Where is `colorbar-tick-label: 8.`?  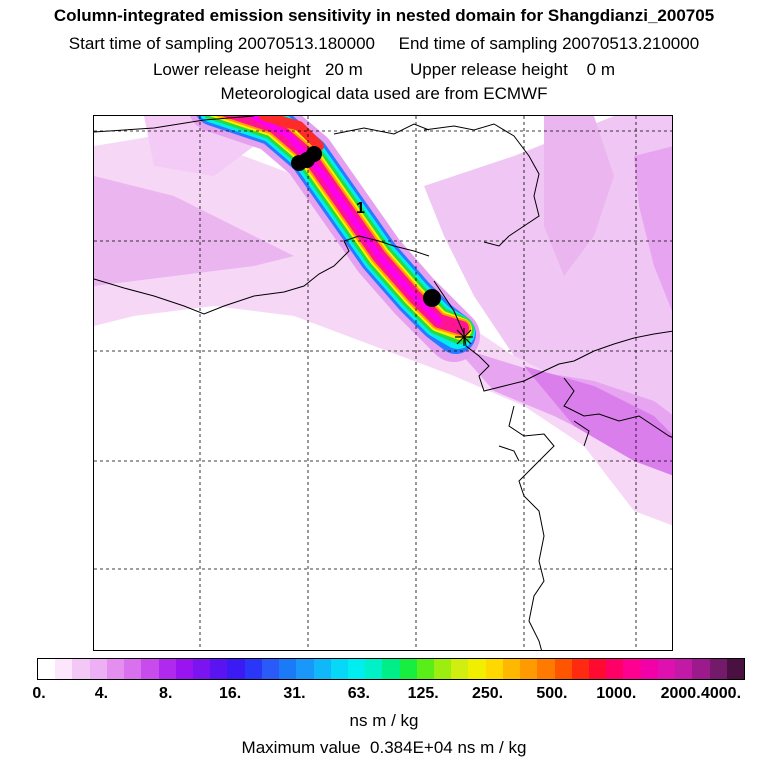 colorbar-tick-label: 8. is located at coordinates (166, 693).